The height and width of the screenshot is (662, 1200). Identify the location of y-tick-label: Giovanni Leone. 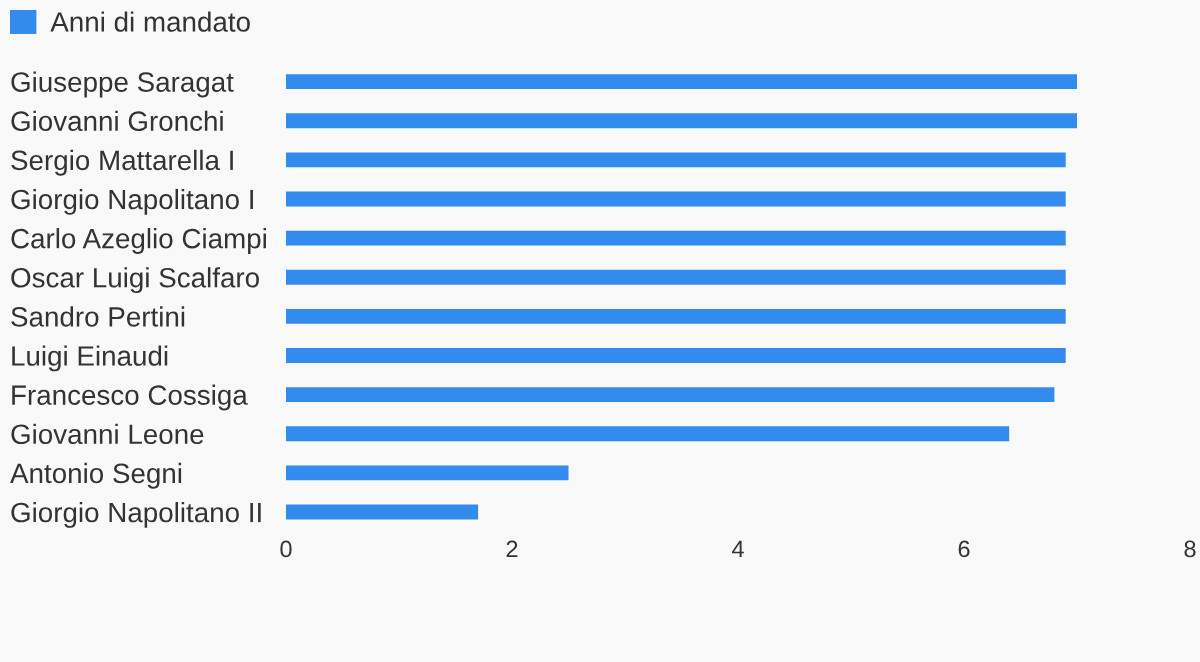
(107, 434).